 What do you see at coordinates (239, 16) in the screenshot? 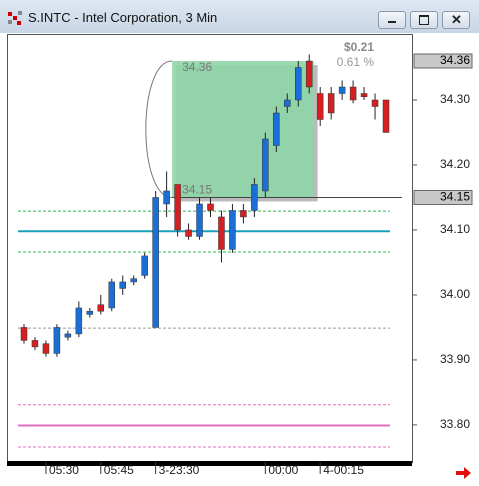
I see `title-bar: S.INTC - Intel Corporation, 3 Min ✕` at bounding box center [239, 16].